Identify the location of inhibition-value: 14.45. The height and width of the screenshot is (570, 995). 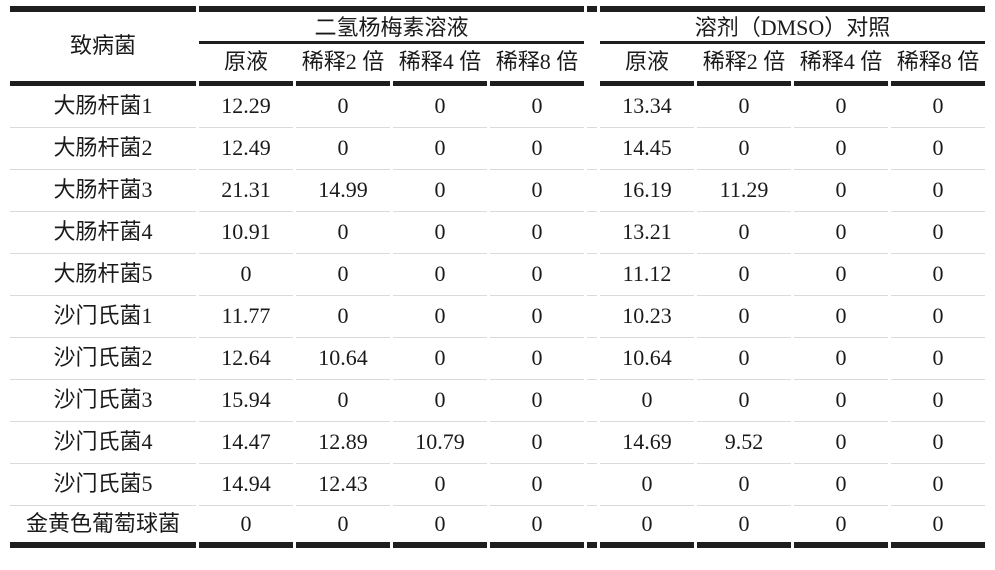
(647, 149).